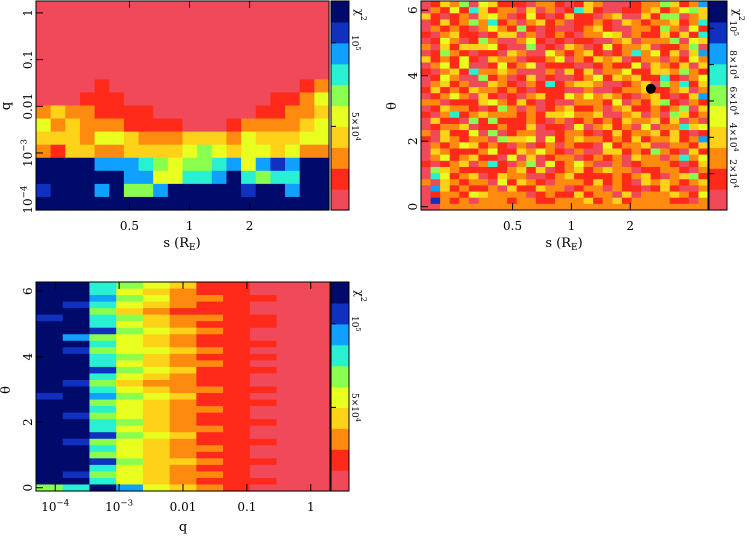 The image size is (754, 537). What do you see at coordinates (186, 117) in the screenshot?
I see `x-axis-ticks: 0.5 1 2` at bounding box center [186, 117].